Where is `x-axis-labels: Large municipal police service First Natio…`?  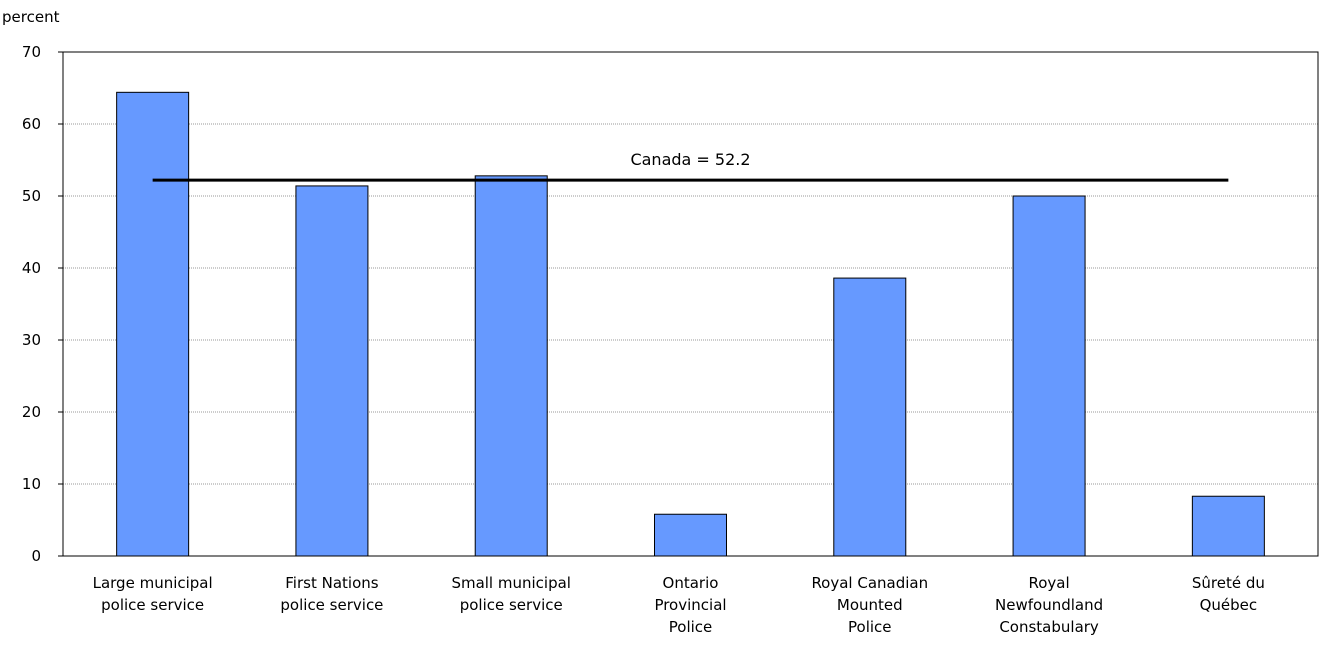
x-axis-labels: Large municipal police service First Natio… is located at coordinates (679, 605).